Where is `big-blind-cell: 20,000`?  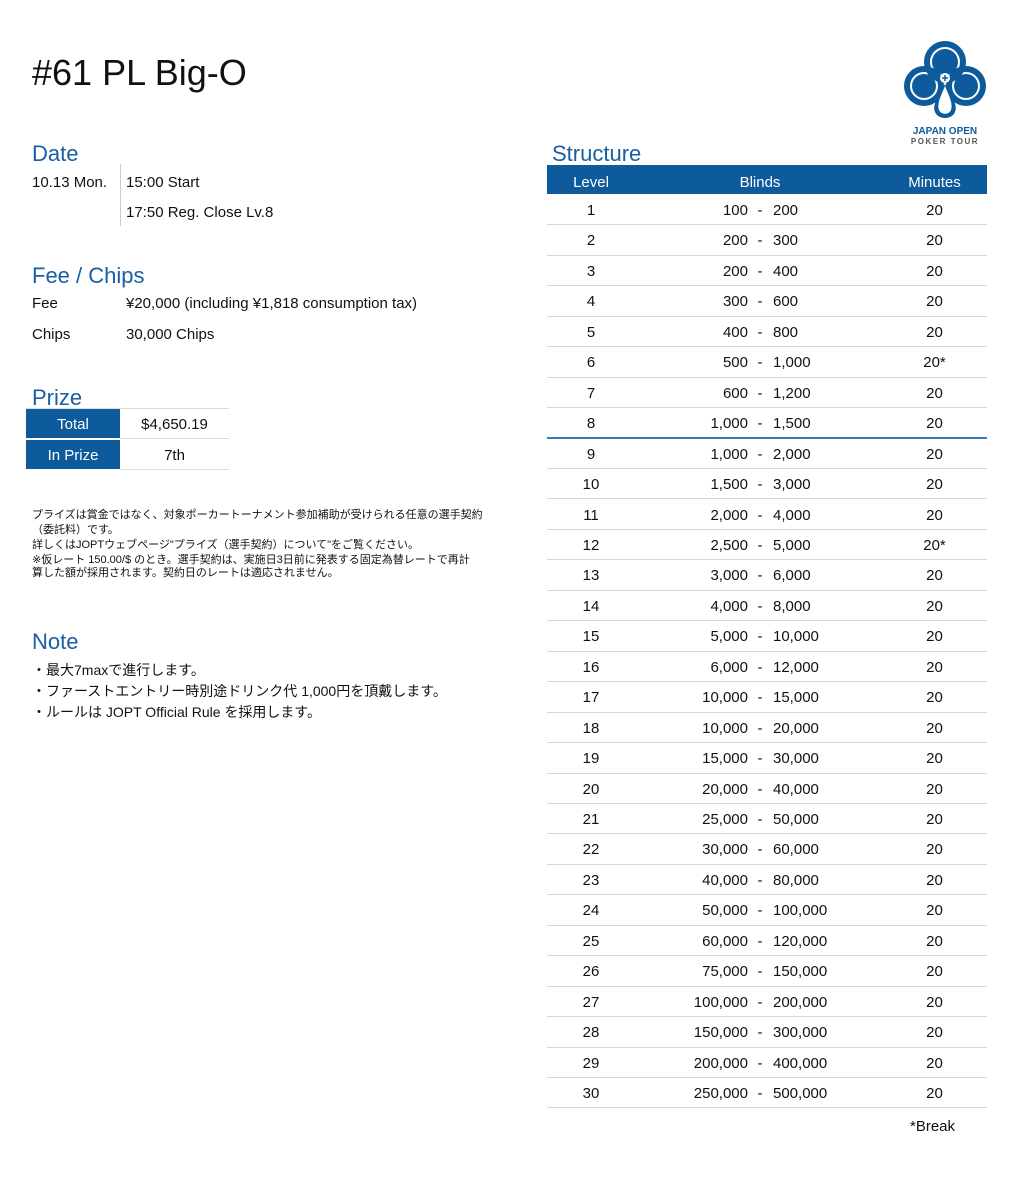
big-blind-cell: 20,000 is located at coordinates (796, 728).